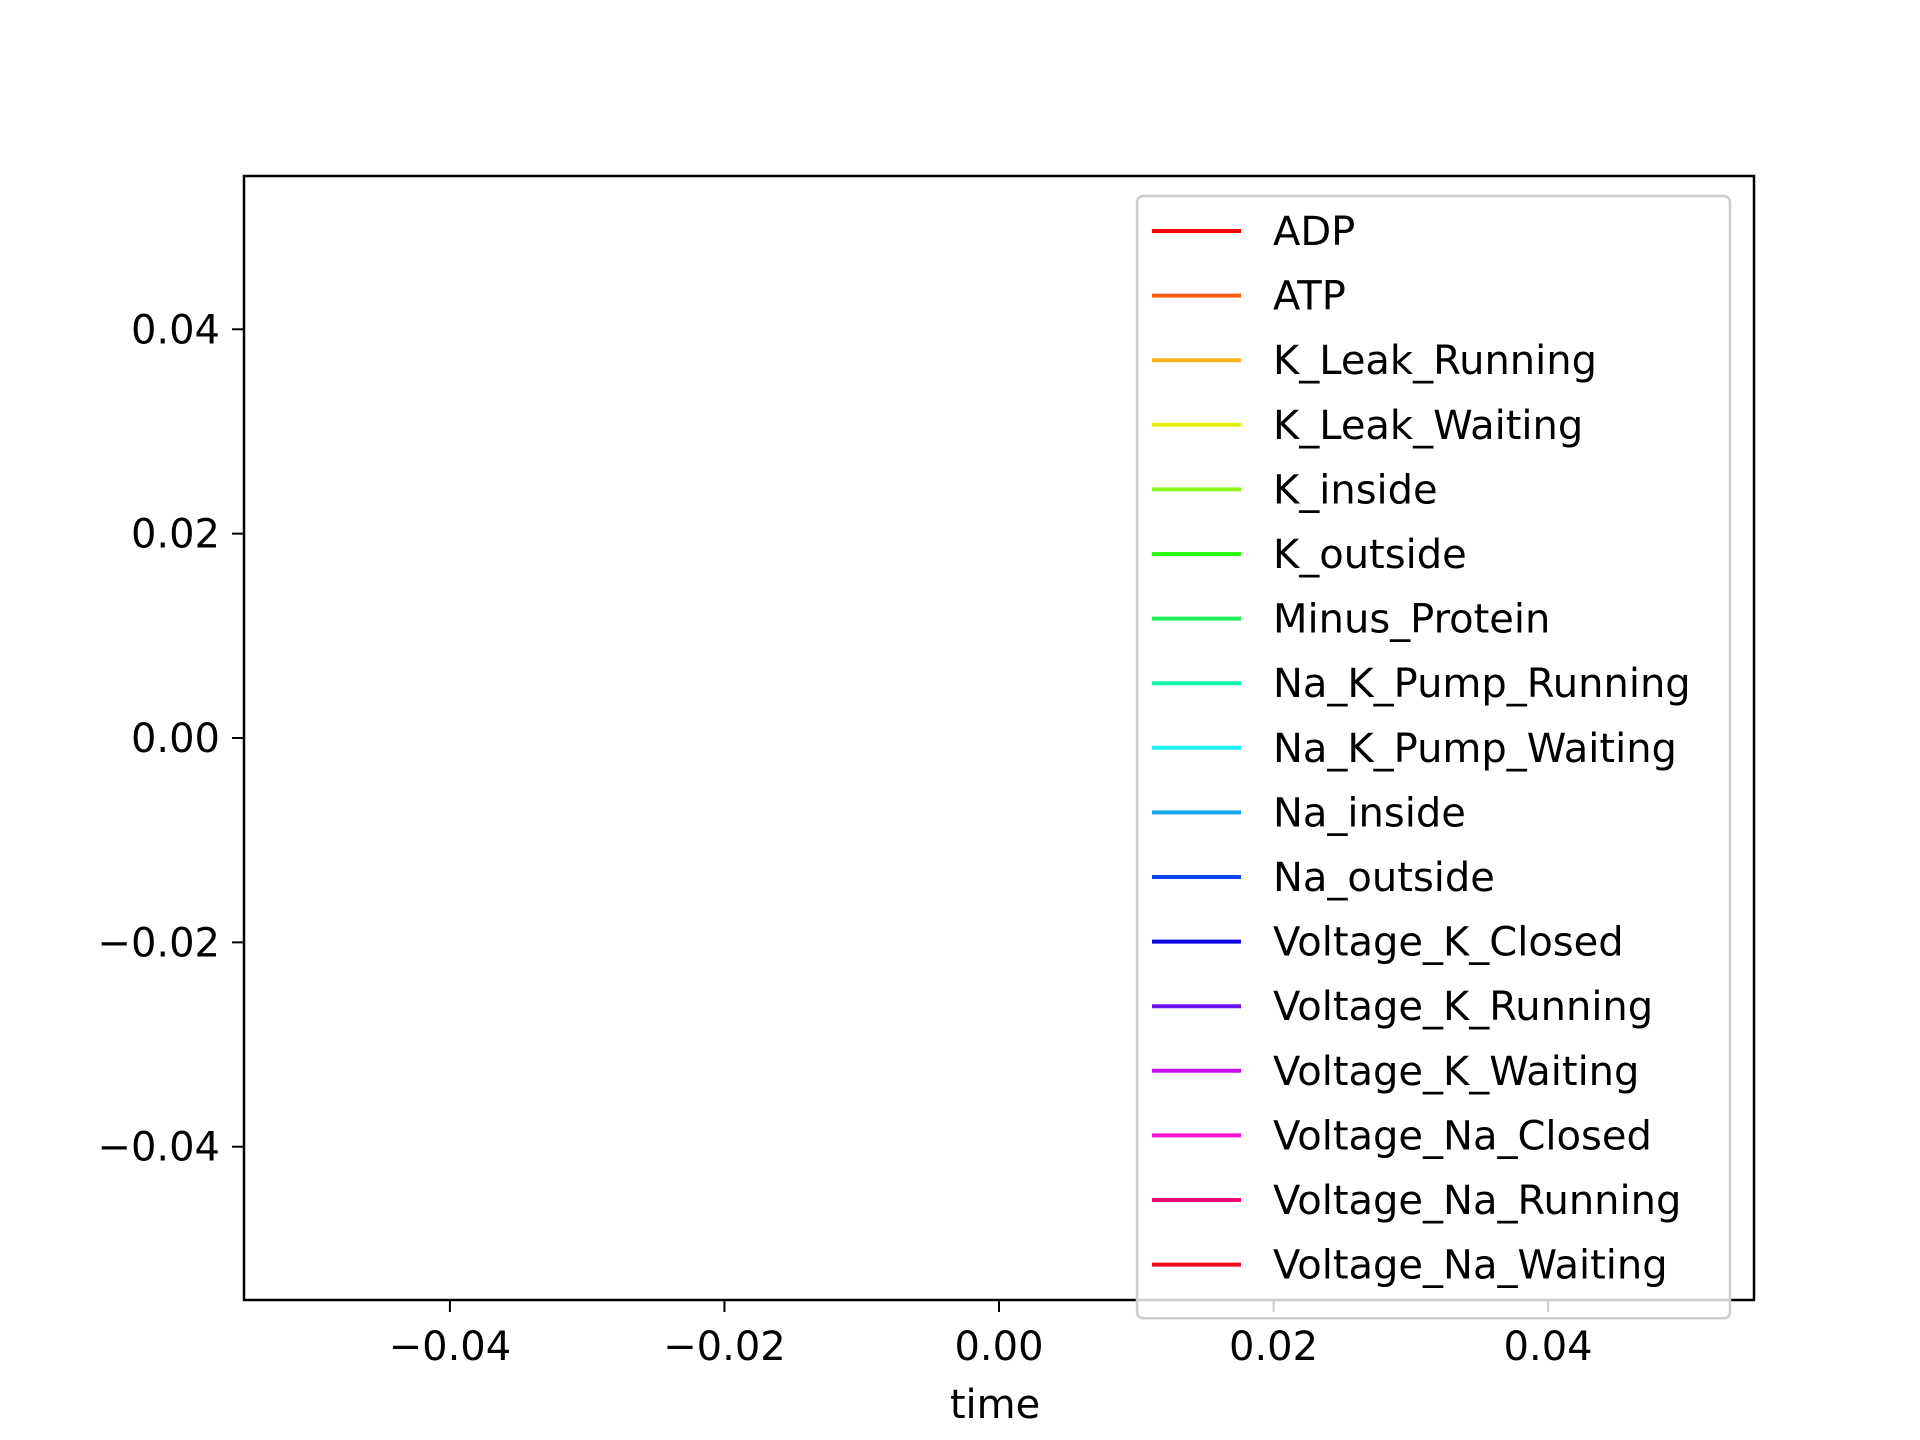 The image size is (1920, 1440). Describe the element at coordinates (1435, 361) in the screenshot. I see `legend-label: K_Leak_Running` at that location.